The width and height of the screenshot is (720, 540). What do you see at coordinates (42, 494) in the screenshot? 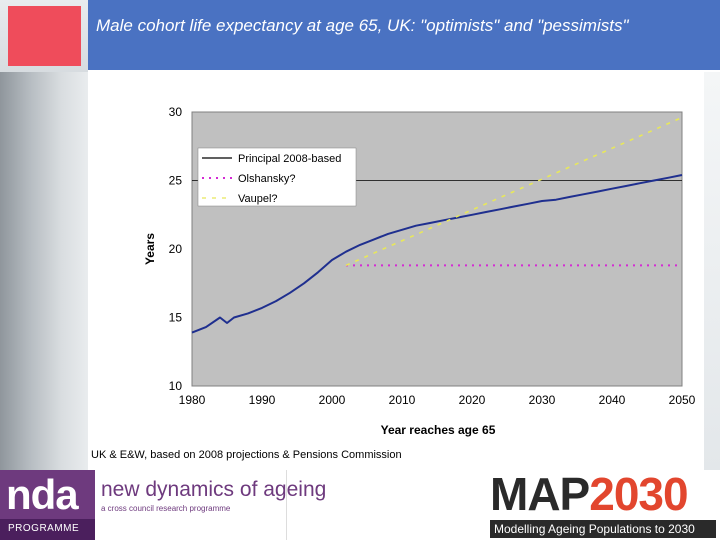
I see `nda-logo-text: nda` at bounding box center [42, 494].